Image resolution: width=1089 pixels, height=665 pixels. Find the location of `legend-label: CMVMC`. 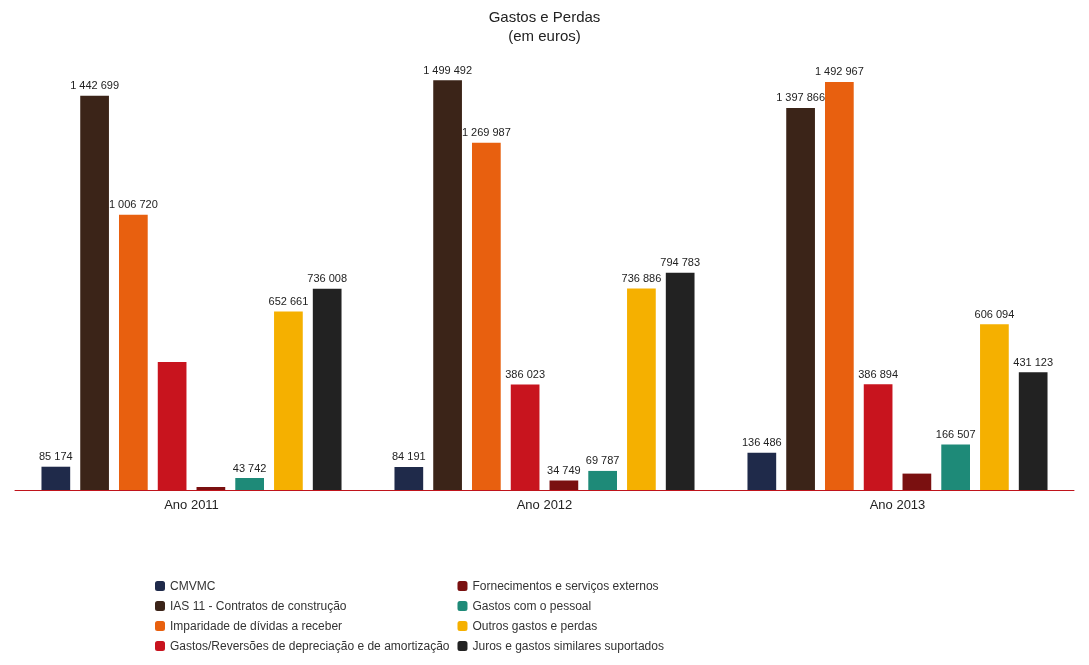

legend-label: CMVMC is located at coordinates (193, 586).